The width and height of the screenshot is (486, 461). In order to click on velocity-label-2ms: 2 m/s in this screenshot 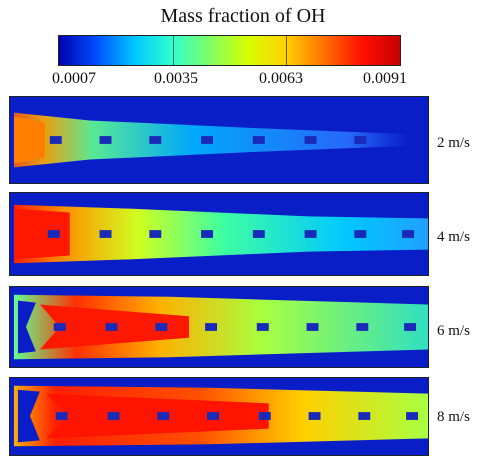, I will do `click(453, 143)`.